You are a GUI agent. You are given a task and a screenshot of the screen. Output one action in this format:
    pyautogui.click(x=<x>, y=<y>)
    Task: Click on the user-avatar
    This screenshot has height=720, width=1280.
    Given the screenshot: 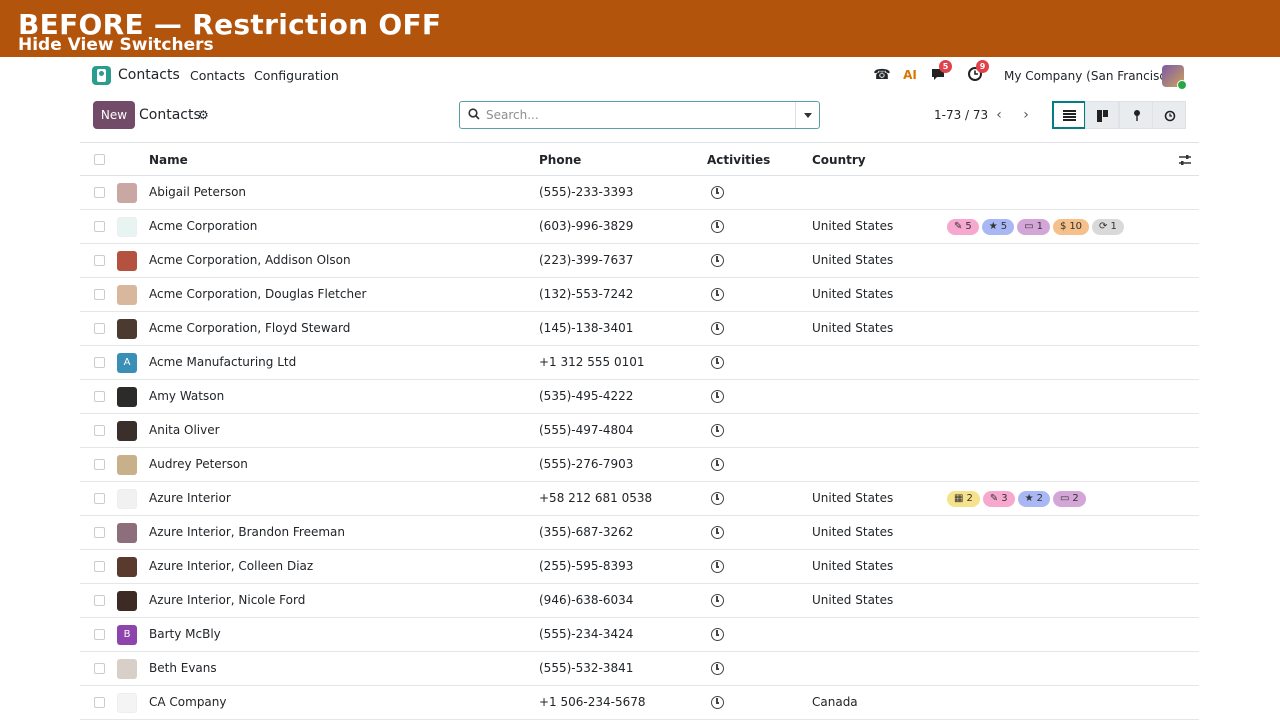 What is the action you would take?
    pyautogui.click(x=1174, y=77)
    